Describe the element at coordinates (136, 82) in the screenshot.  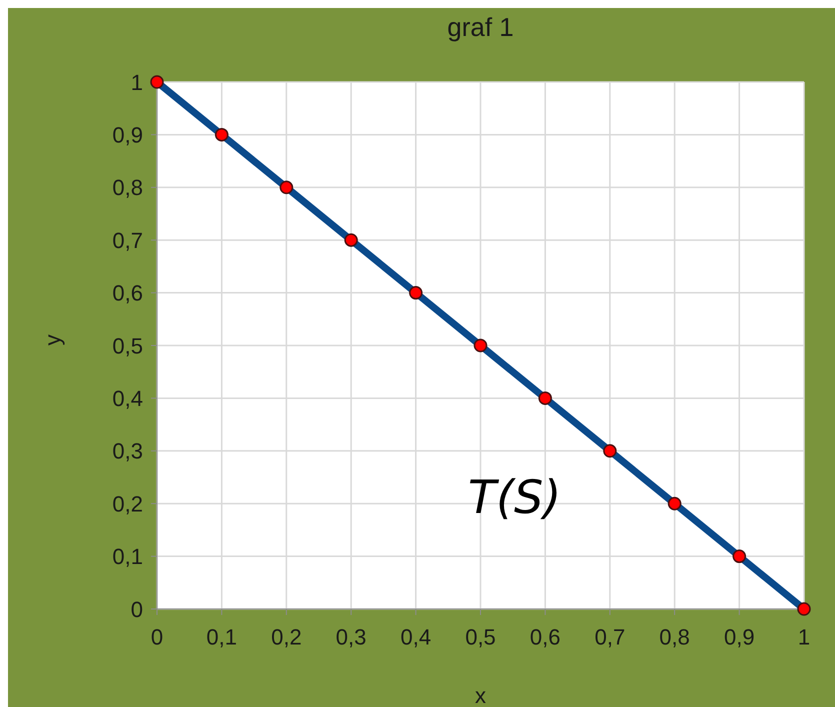
I see `y-tick-label: 1` at that location.